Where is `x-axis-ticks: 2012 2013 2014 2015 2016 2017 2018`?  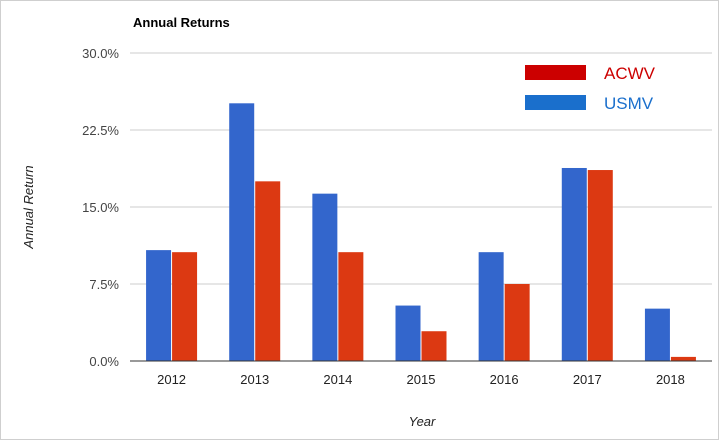 x-axis-ticks: 2012 2013 2014 2015 2016 2017 2018 is located at coordinates (421, 379).